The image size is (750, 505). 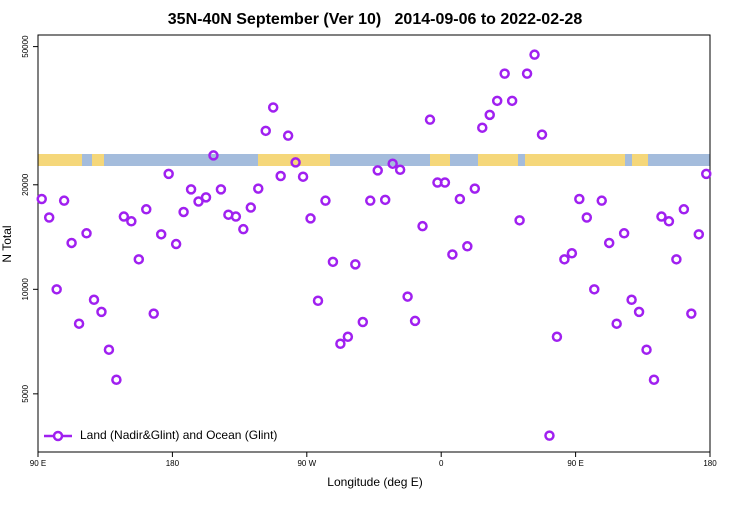 What do you see at coordinates (25, 46) in the screenshot?
I see `y-tick-label: 50000` at bounding box center [25, 46].